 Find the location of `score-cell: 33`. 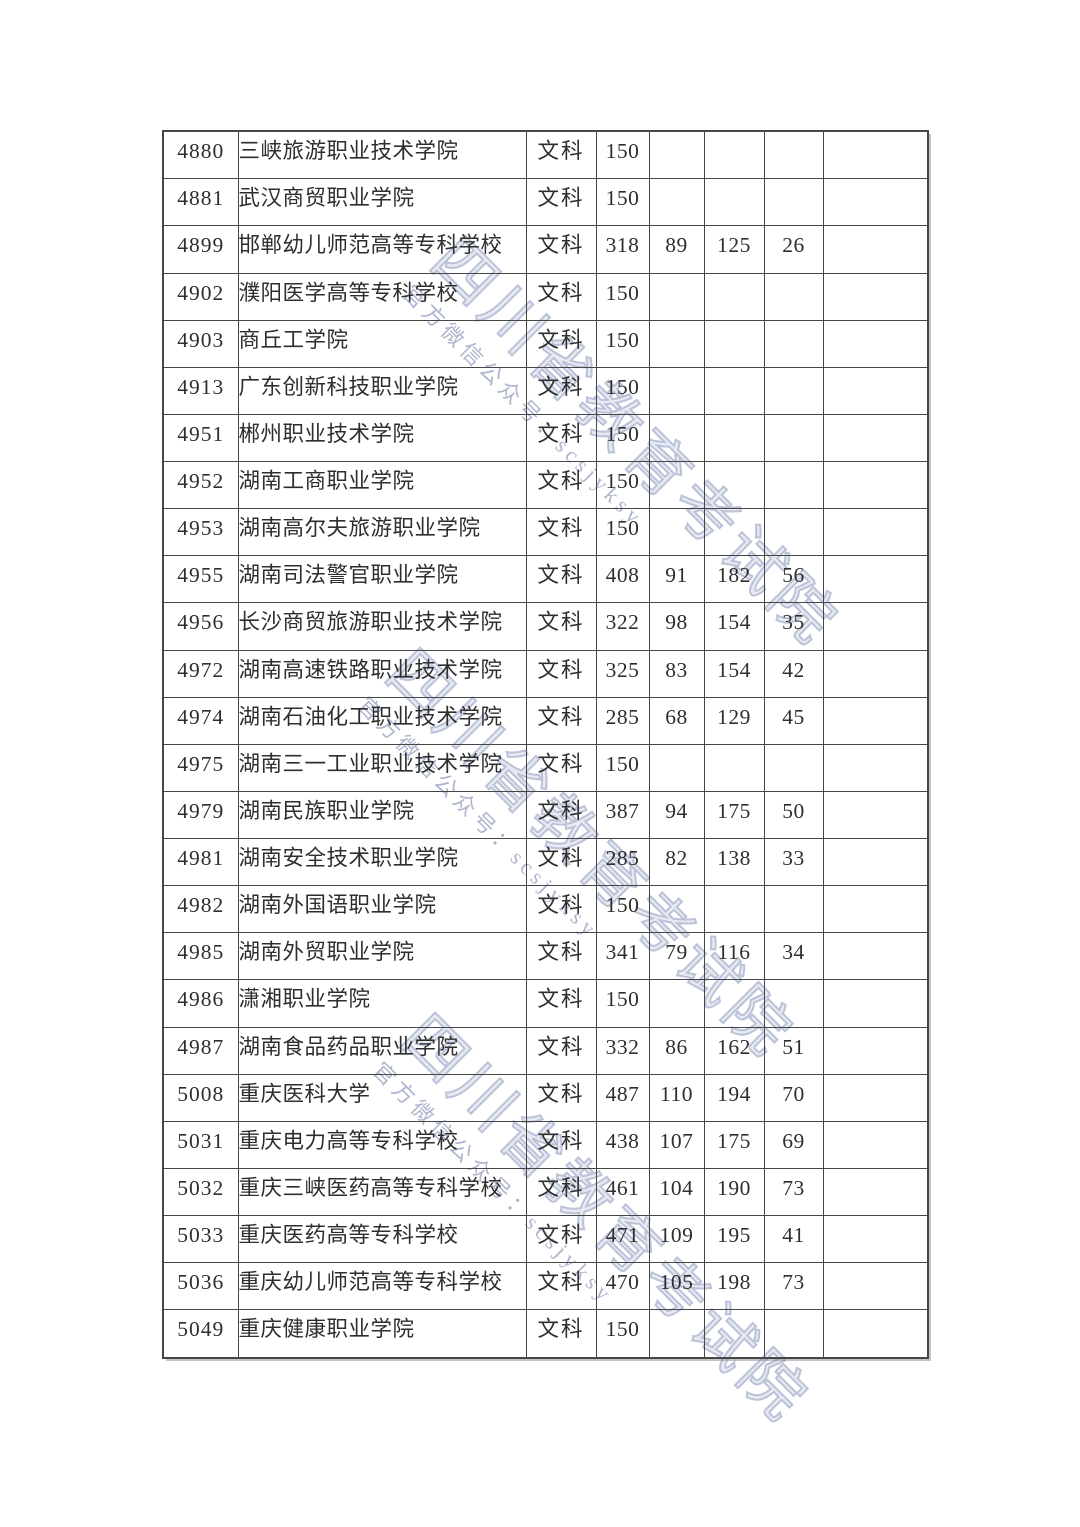

score-cell: 33 is located at coordinates (793, 862).